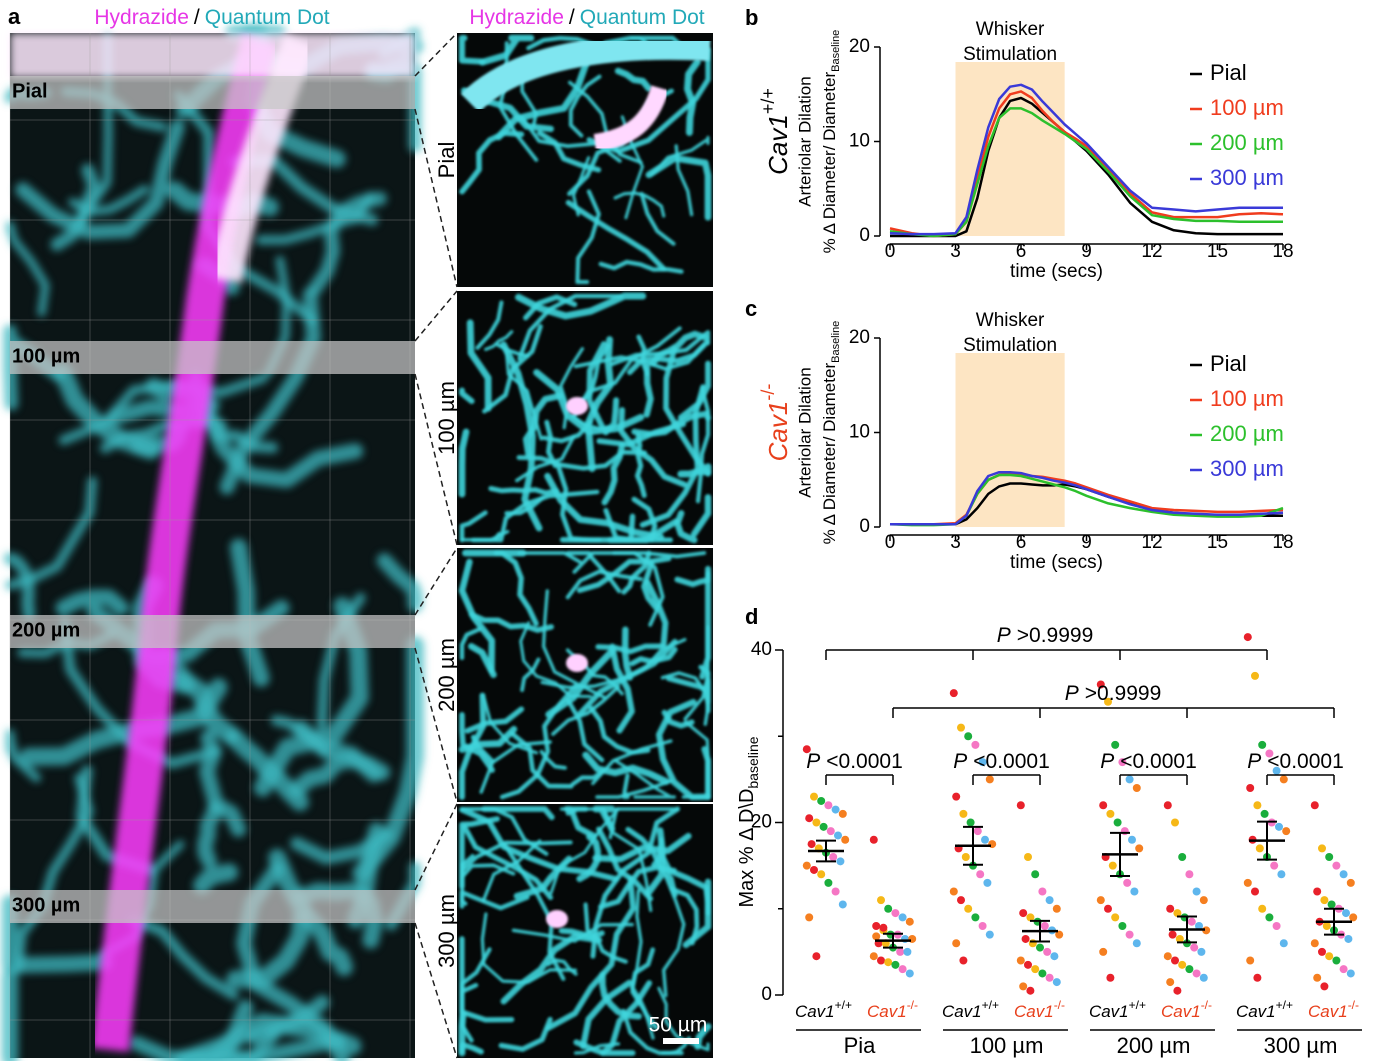  I want to click on pial-vessel, so click(185, 543).